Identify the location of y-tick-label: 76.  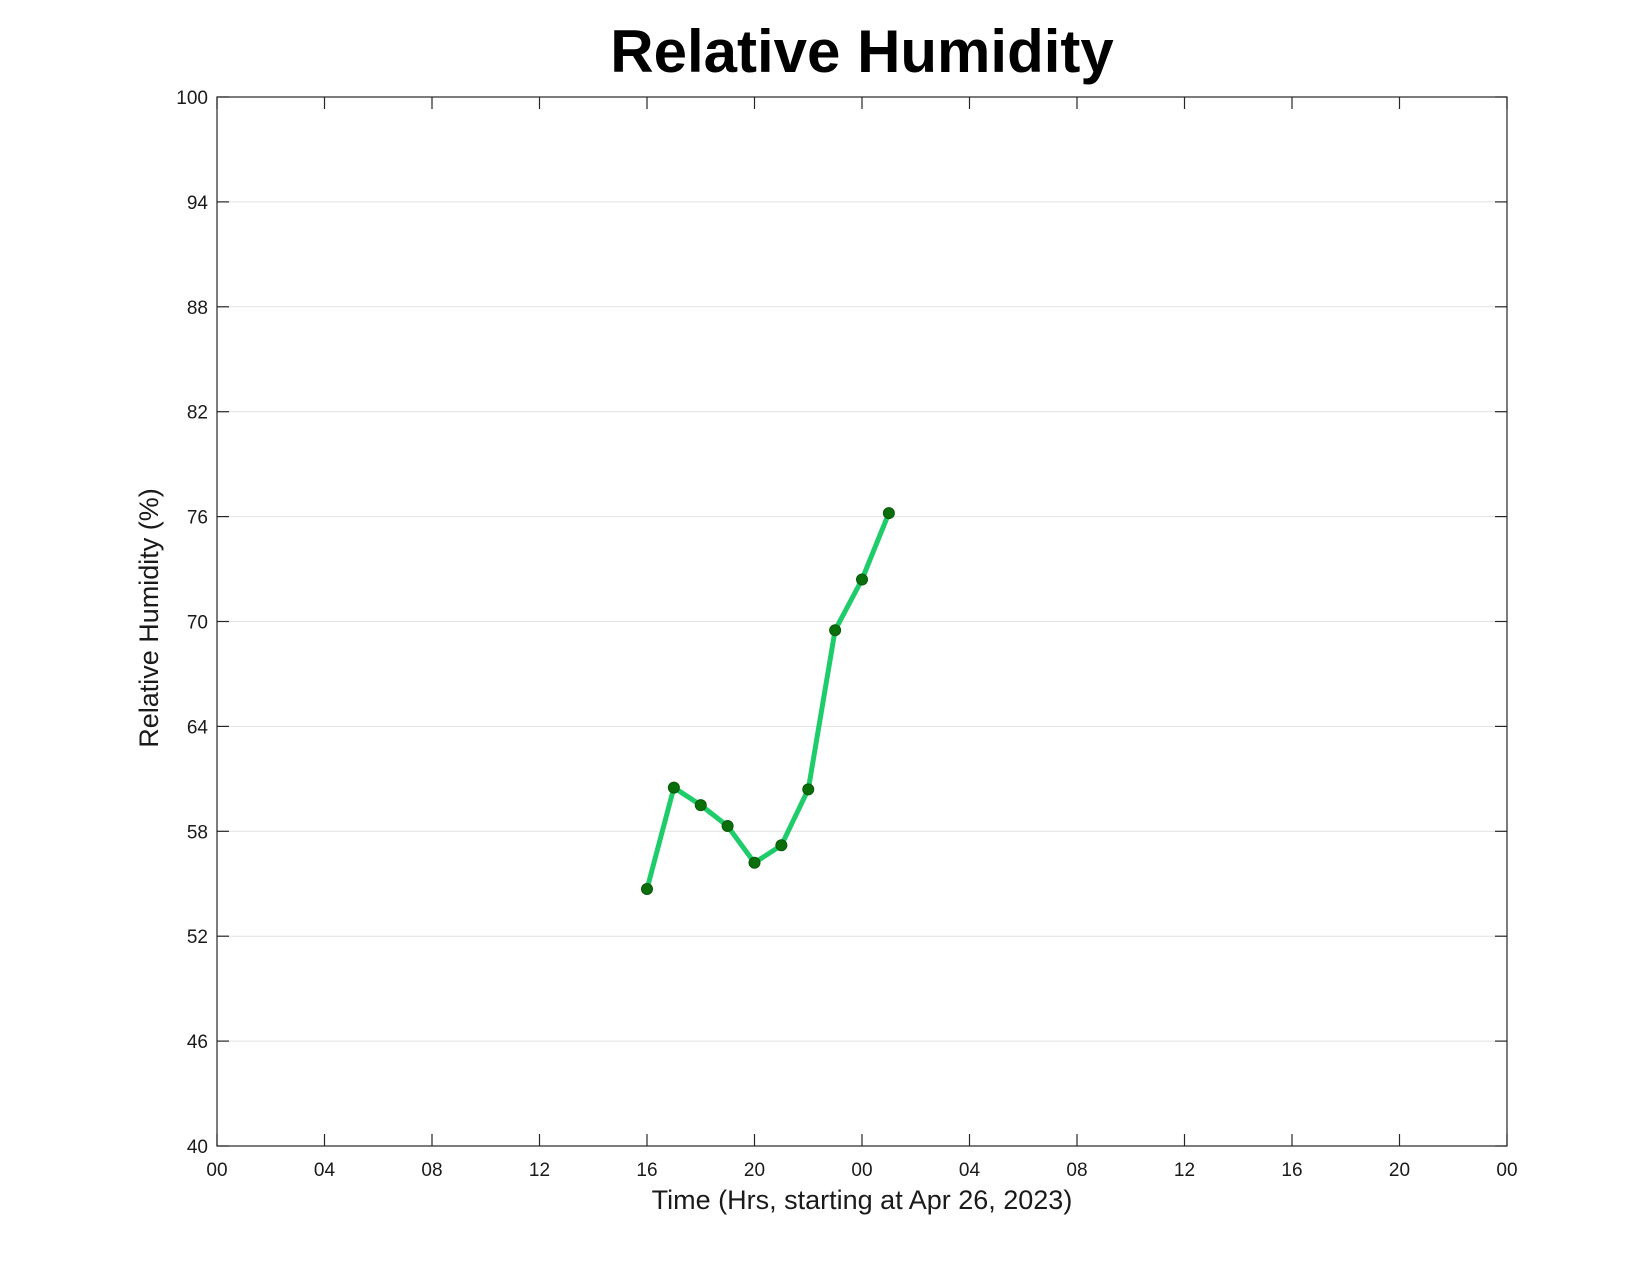
(197, 518).